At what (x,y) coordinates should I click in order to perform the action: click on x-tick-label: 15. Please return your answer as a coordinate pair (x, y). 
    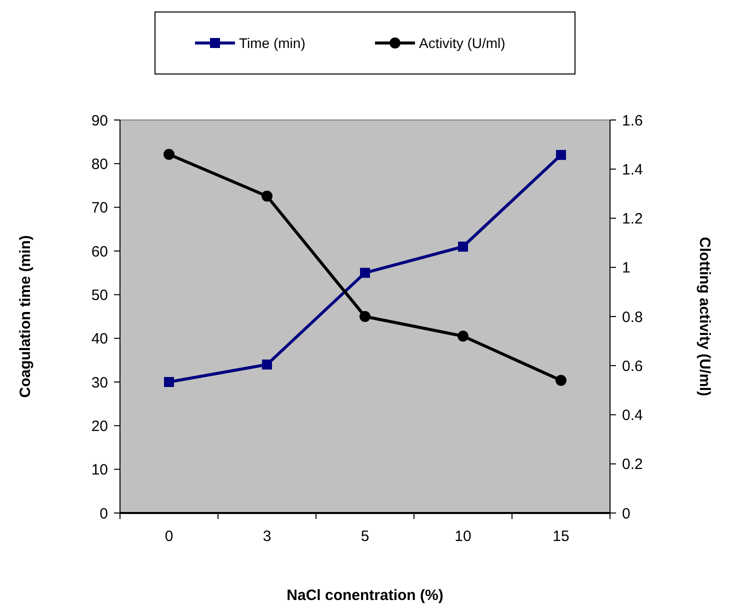
    Looking at the image, I should click on (561, 536).